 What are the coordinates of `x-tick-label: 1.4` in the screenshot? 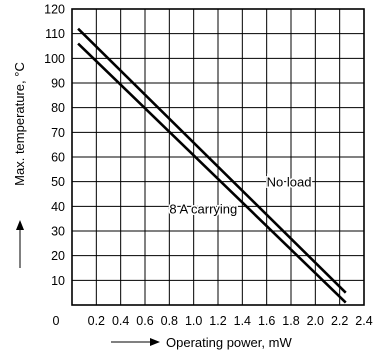 It's located at (242, 321).